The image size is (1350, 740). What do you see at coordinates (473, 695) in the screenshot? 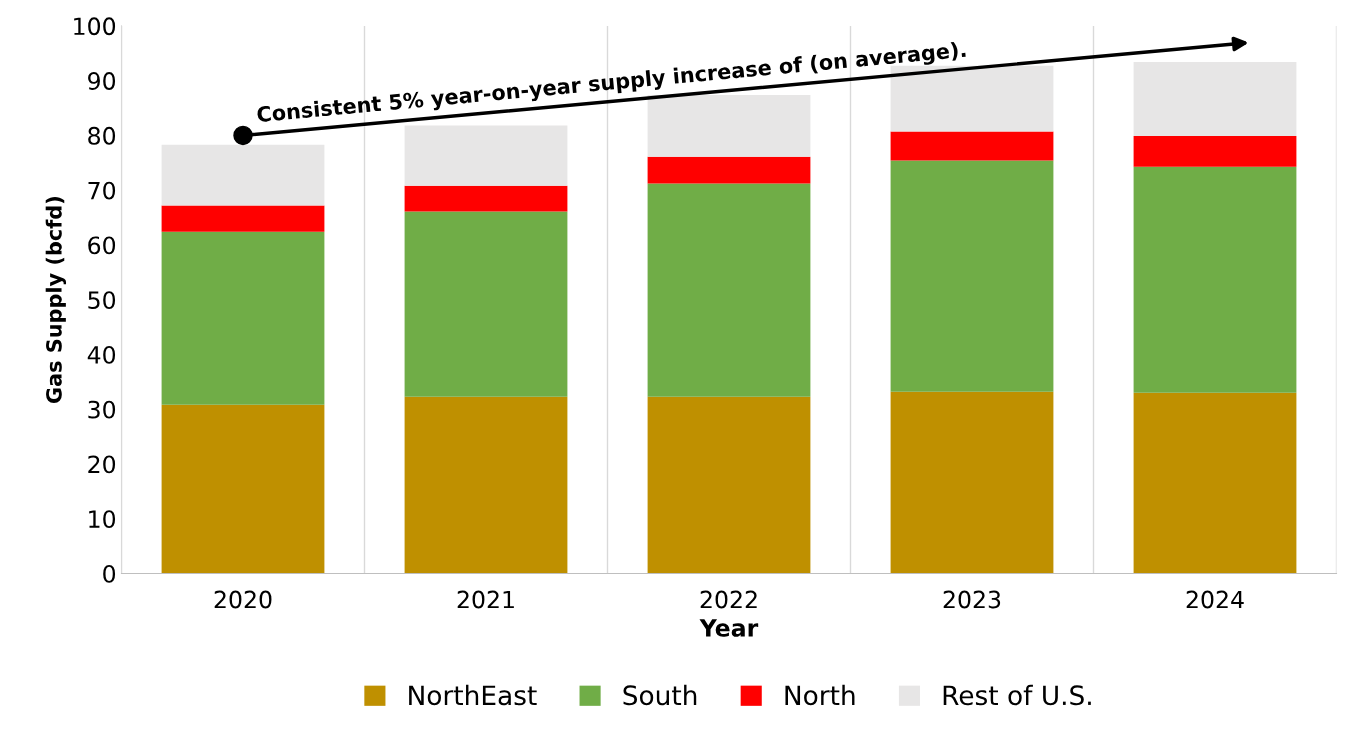
I see `legend-label: NorthEast` at bounding box center [473, 695].